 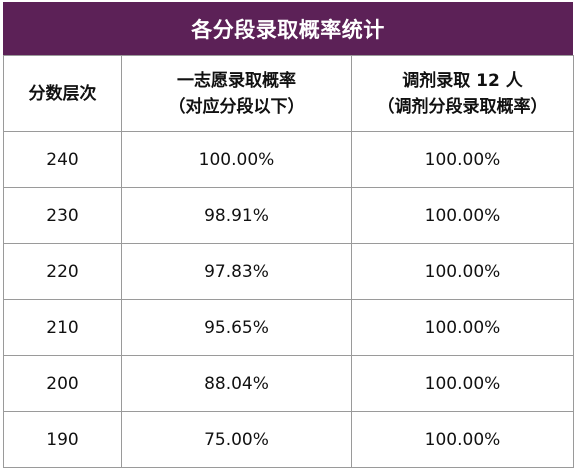 I want to click on cell-score: 210, so click(x=62, y=327).